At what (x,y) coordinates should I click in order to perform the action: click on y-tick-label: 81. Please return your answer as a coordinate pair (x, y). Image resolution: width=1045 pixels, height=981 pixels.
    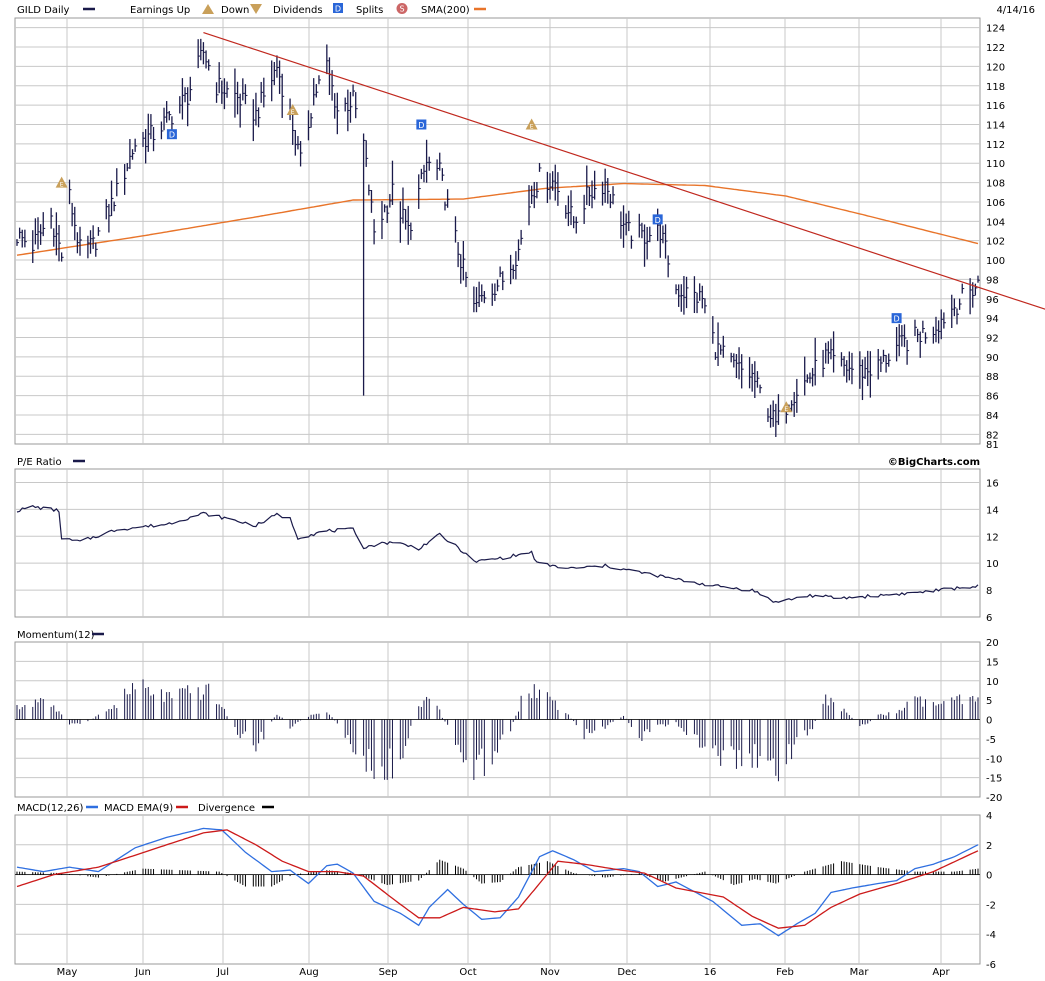
    Looking at the image, I should click on (992, 445).